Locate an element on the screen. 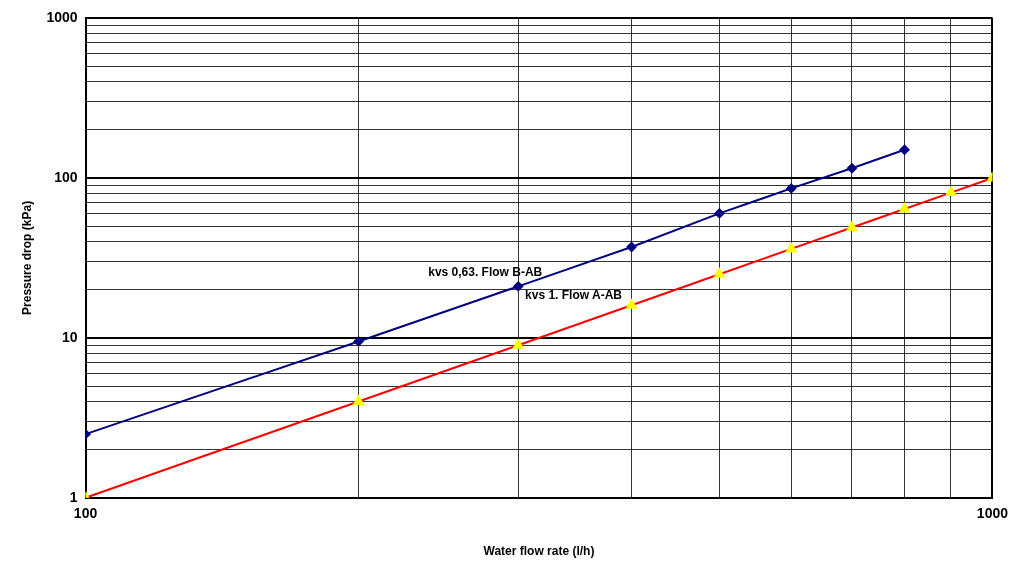 The height and width of the screenshot is (565, 1016). y-tick-label: 10 is located at coordinates (69, 336).